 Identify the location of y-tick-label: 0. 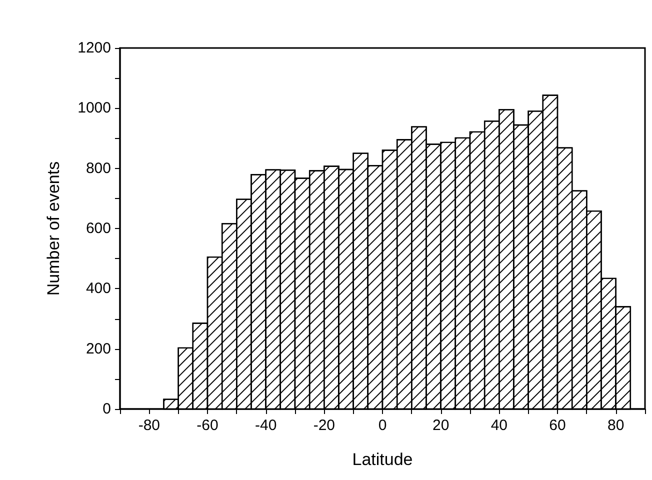
(106, 409).